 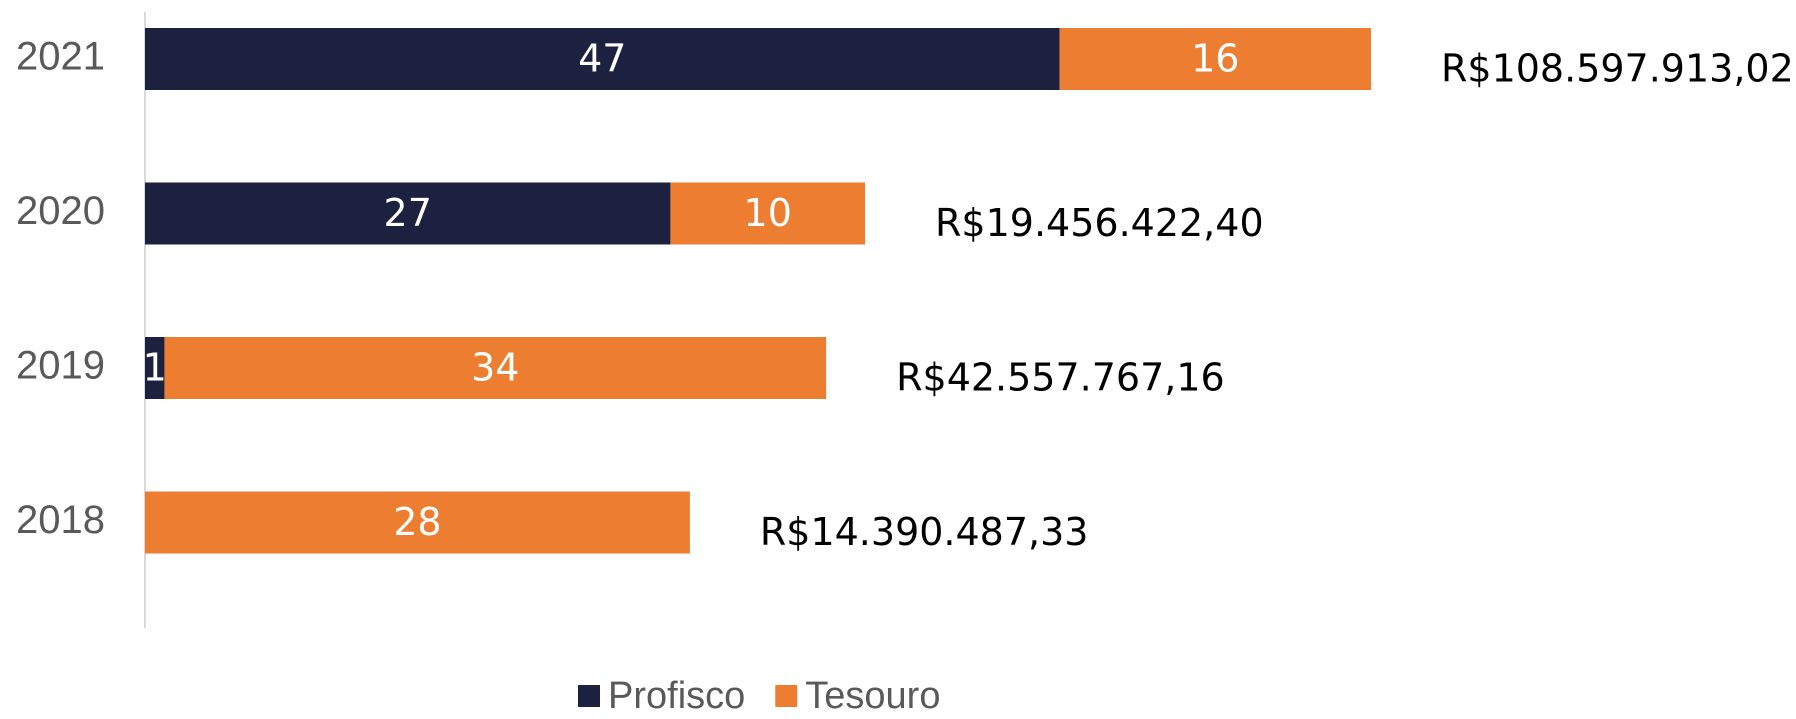 I want to click on data-label: 1, so click(x=155, y=368).